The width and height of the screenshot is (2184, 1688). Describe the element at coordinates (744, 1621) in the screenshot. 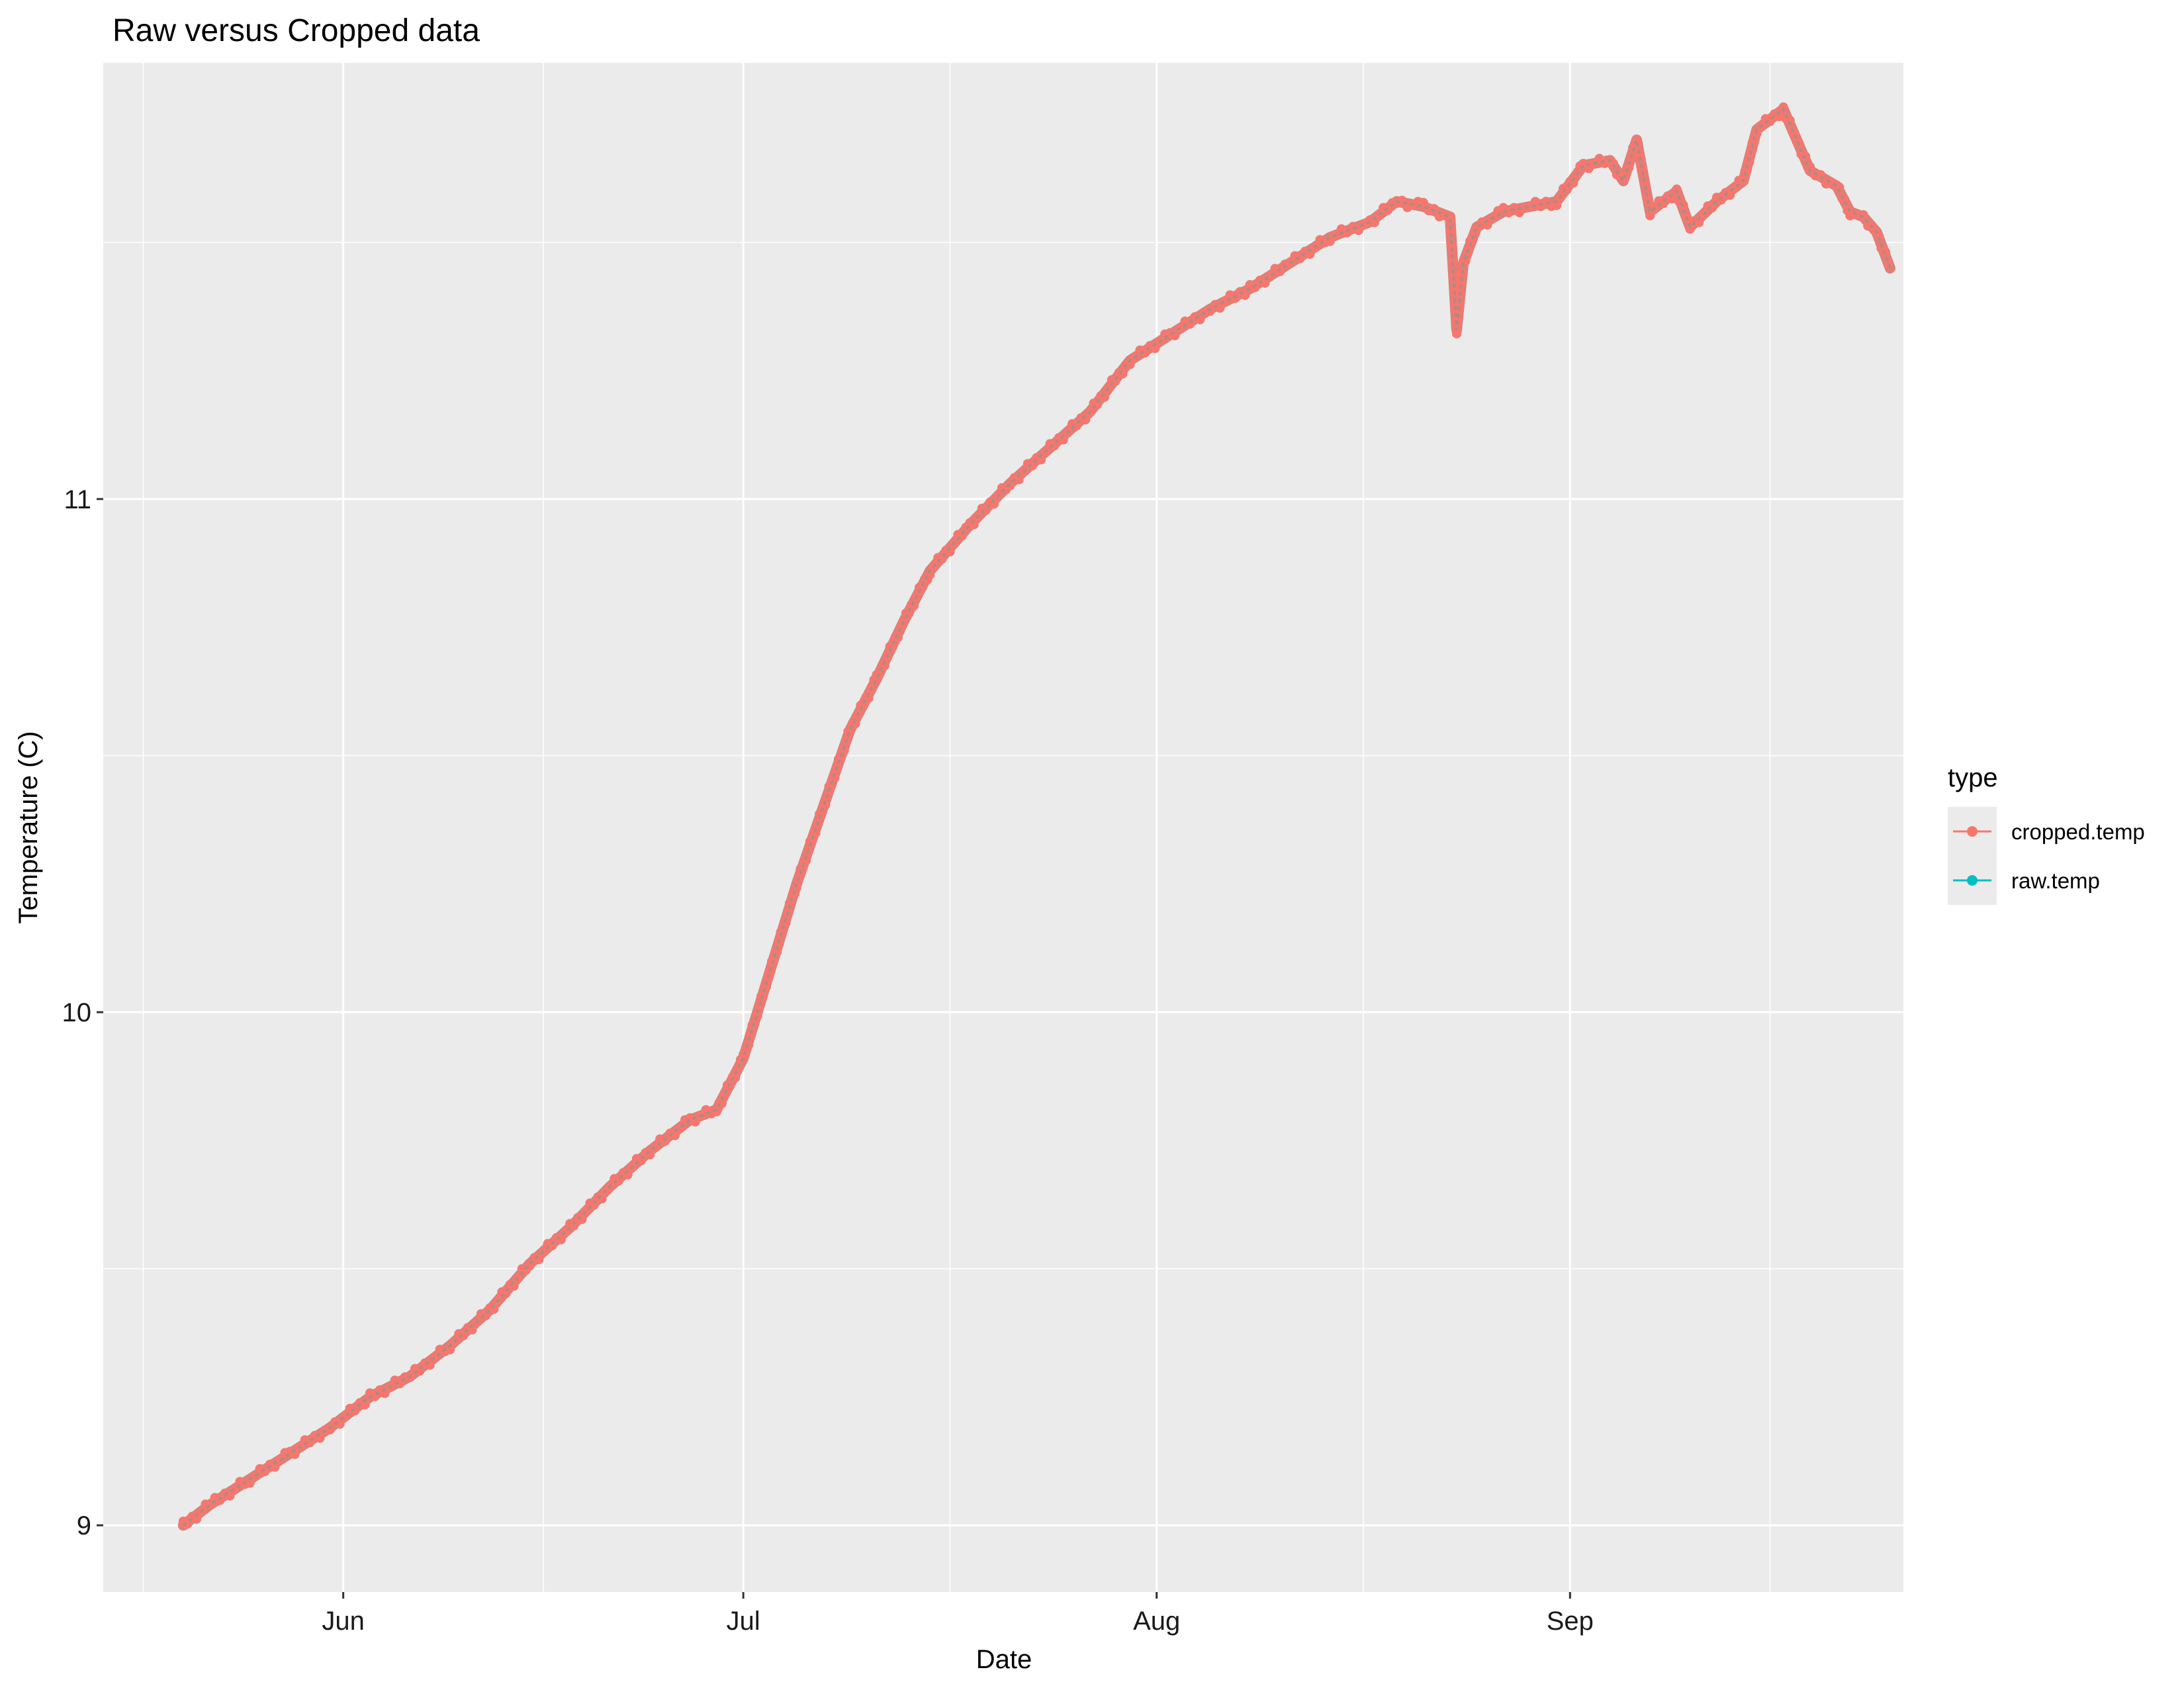

I see `x-tick-label: Jul` at that location.